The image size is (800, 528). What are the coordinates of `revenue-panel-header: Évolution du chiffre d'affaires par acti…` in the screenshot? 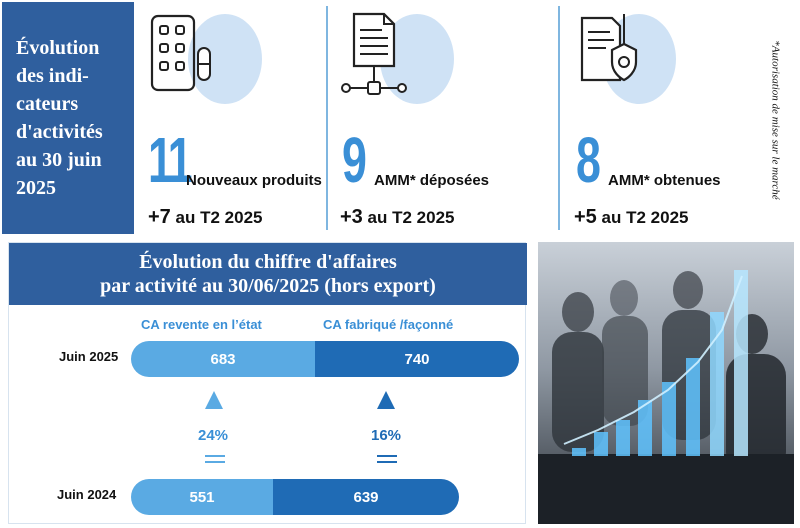 It's located at (268, 274).